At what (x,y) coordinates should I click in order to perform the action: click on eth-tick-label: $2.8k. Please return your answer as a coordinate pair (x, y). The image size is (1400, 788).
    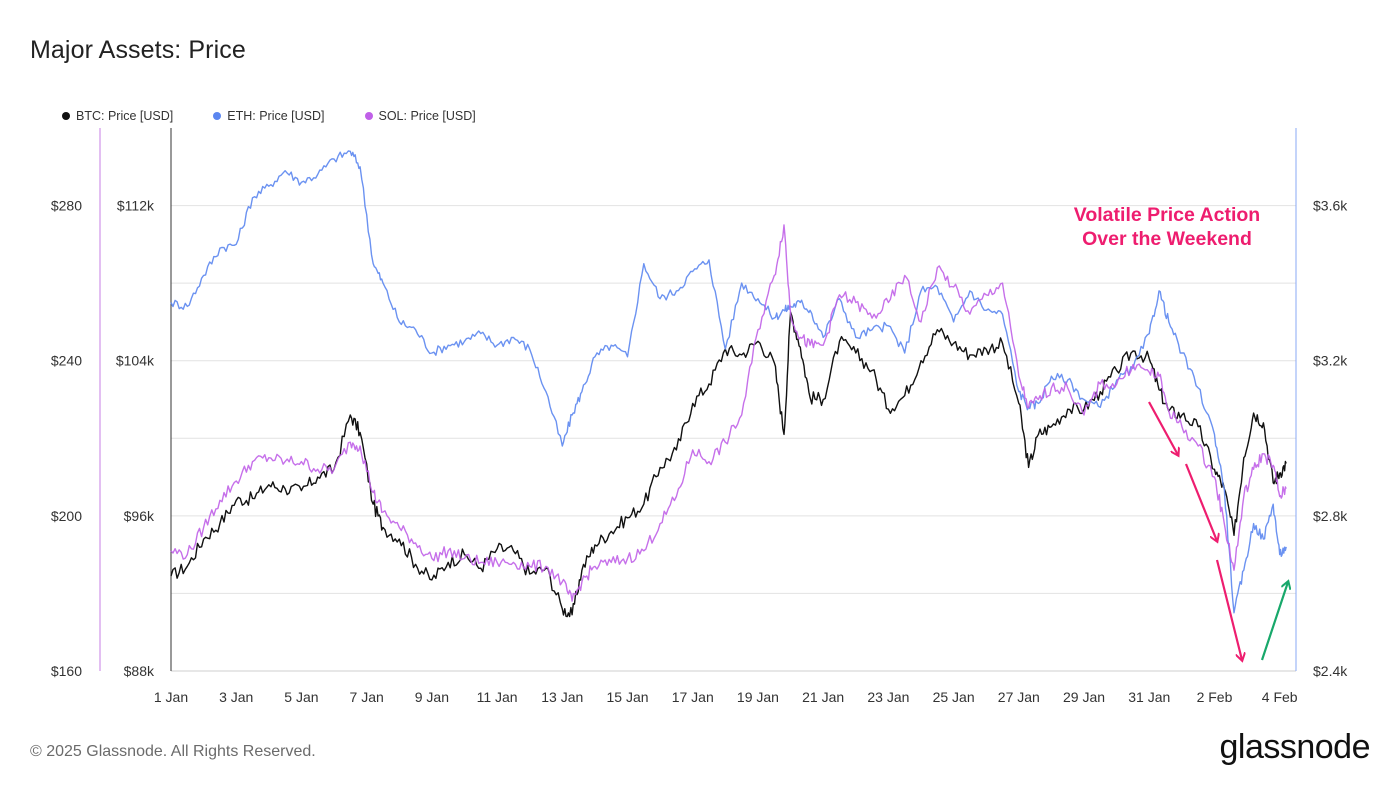
    Looking at the image, I should click on (1330, 516).